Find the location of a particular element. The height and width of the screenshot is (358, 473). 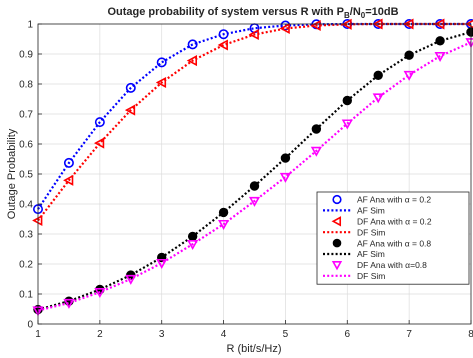

legend-entry: DF Ana with α = 0.2 is located at coordinates (381, 221).